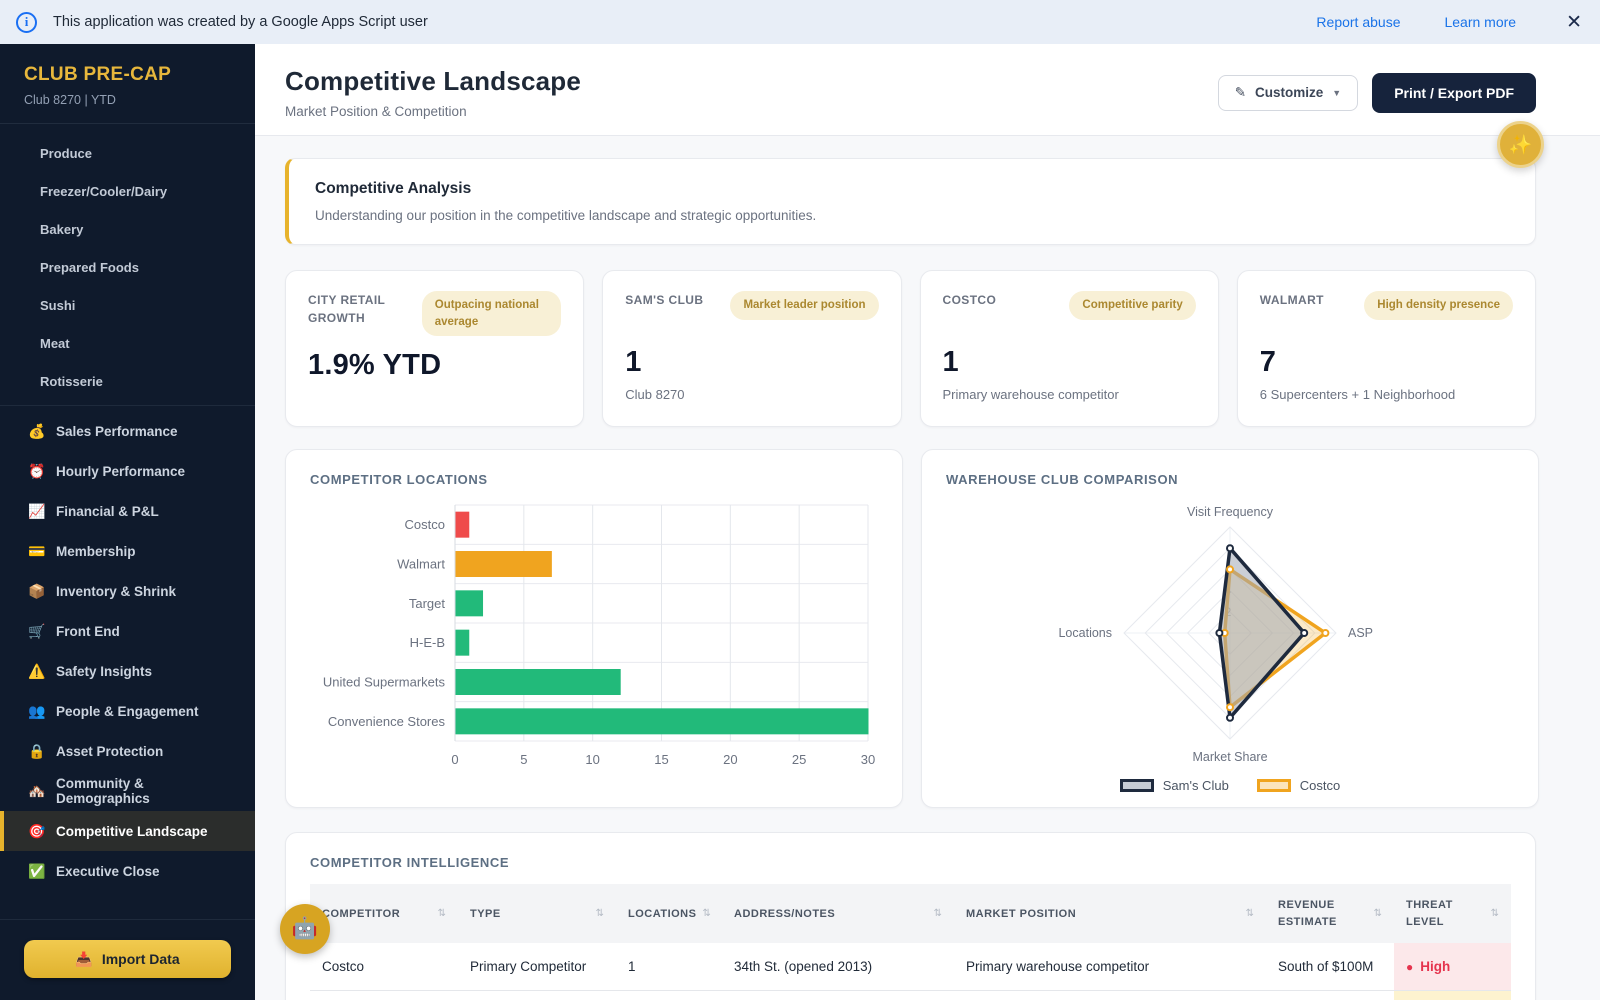 This screenshot has height=1000, width=1600. I want to click on table-title: COMPETITOR INTELLIGENCE, so click(410, 863).